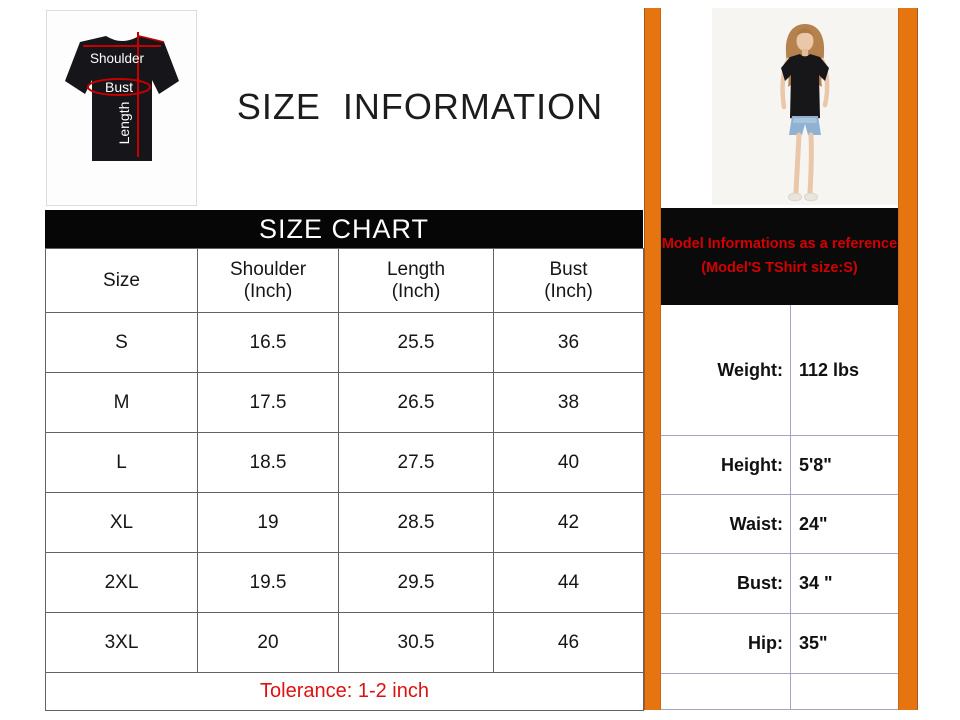  What do you see at coordinates (726, 583) in the screenshot?
I see `model-info-label: Bust:` at bounding box center [726, 583].